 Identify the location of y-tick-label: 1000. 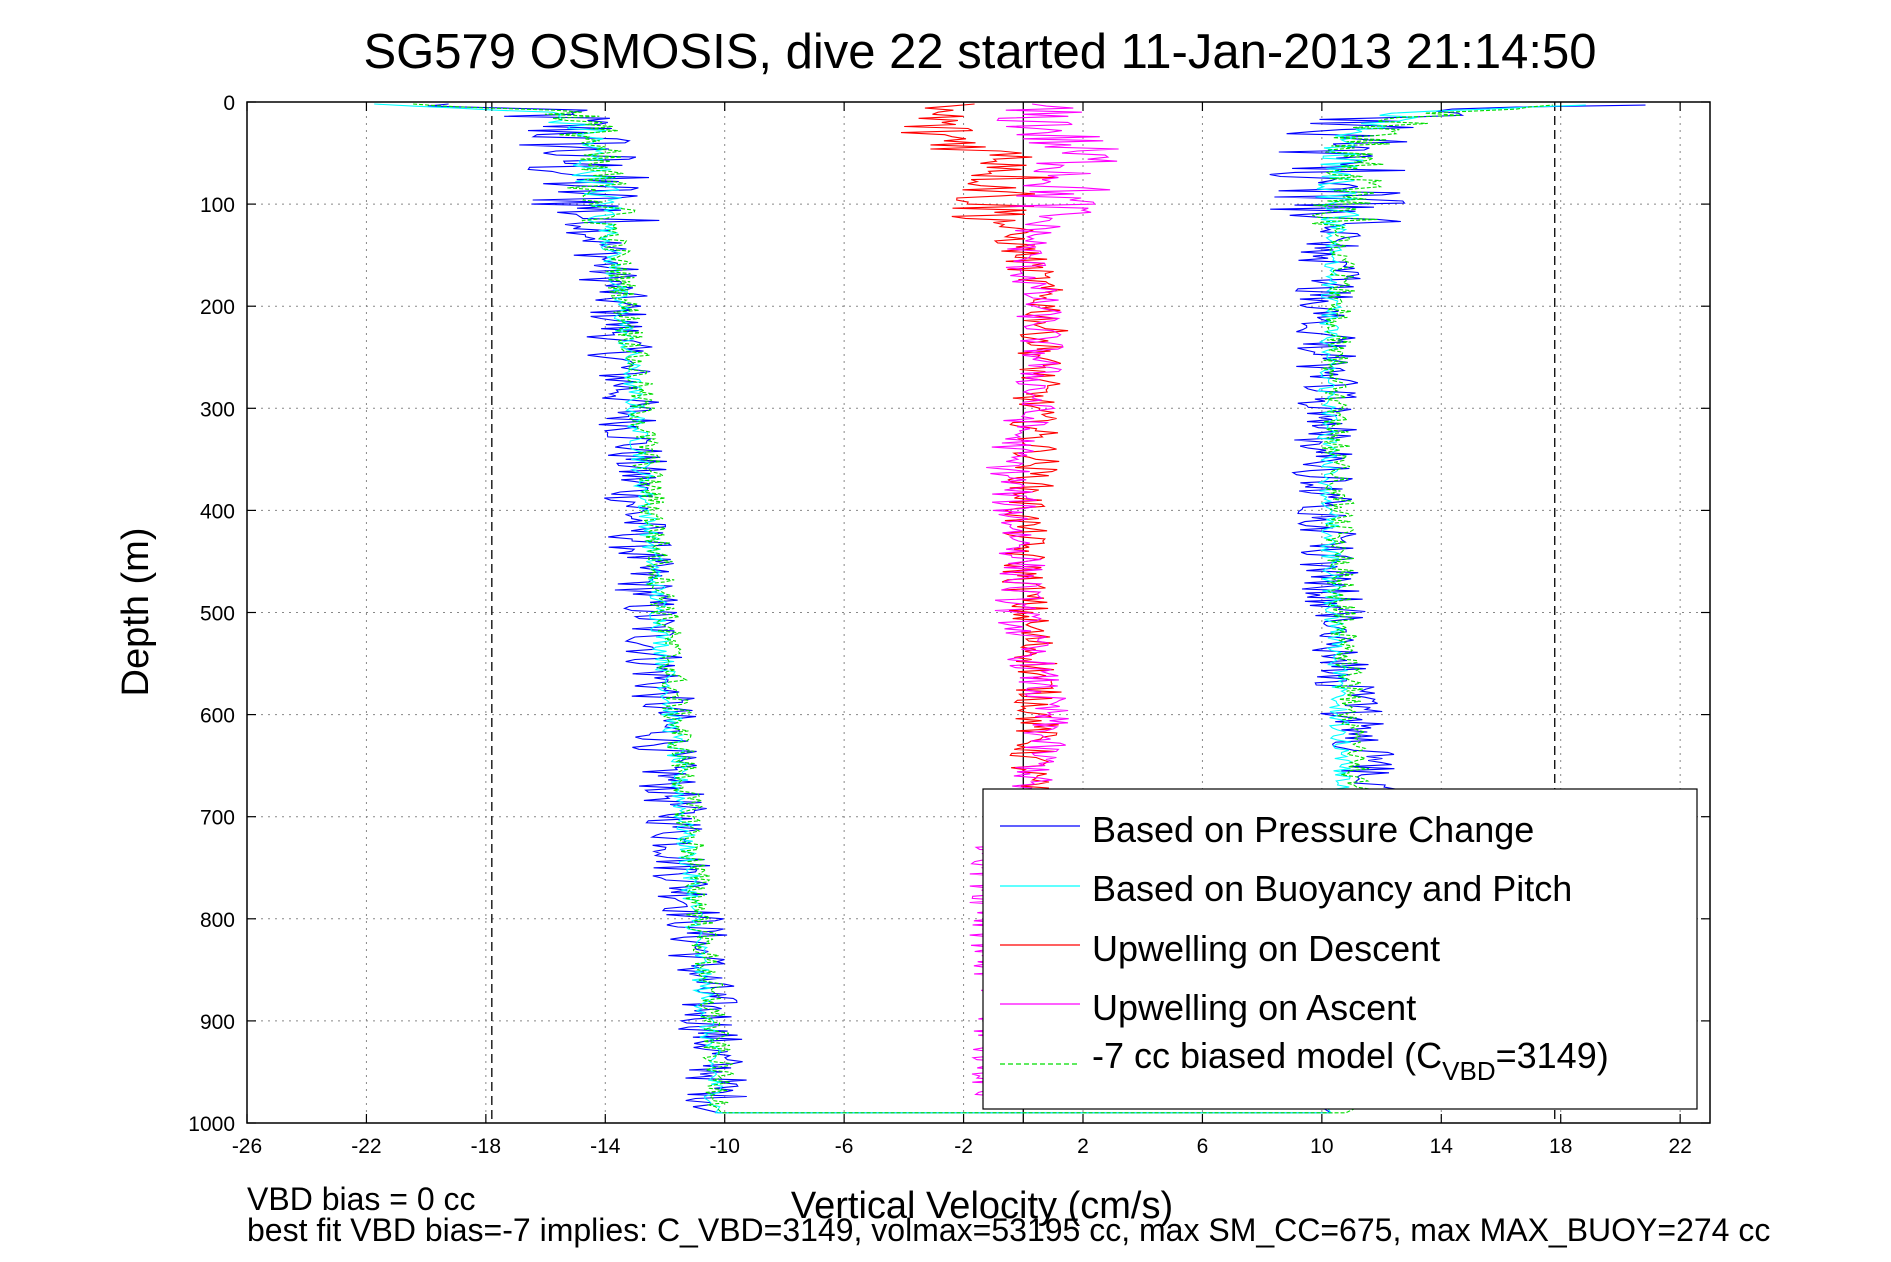
(211, 1124).